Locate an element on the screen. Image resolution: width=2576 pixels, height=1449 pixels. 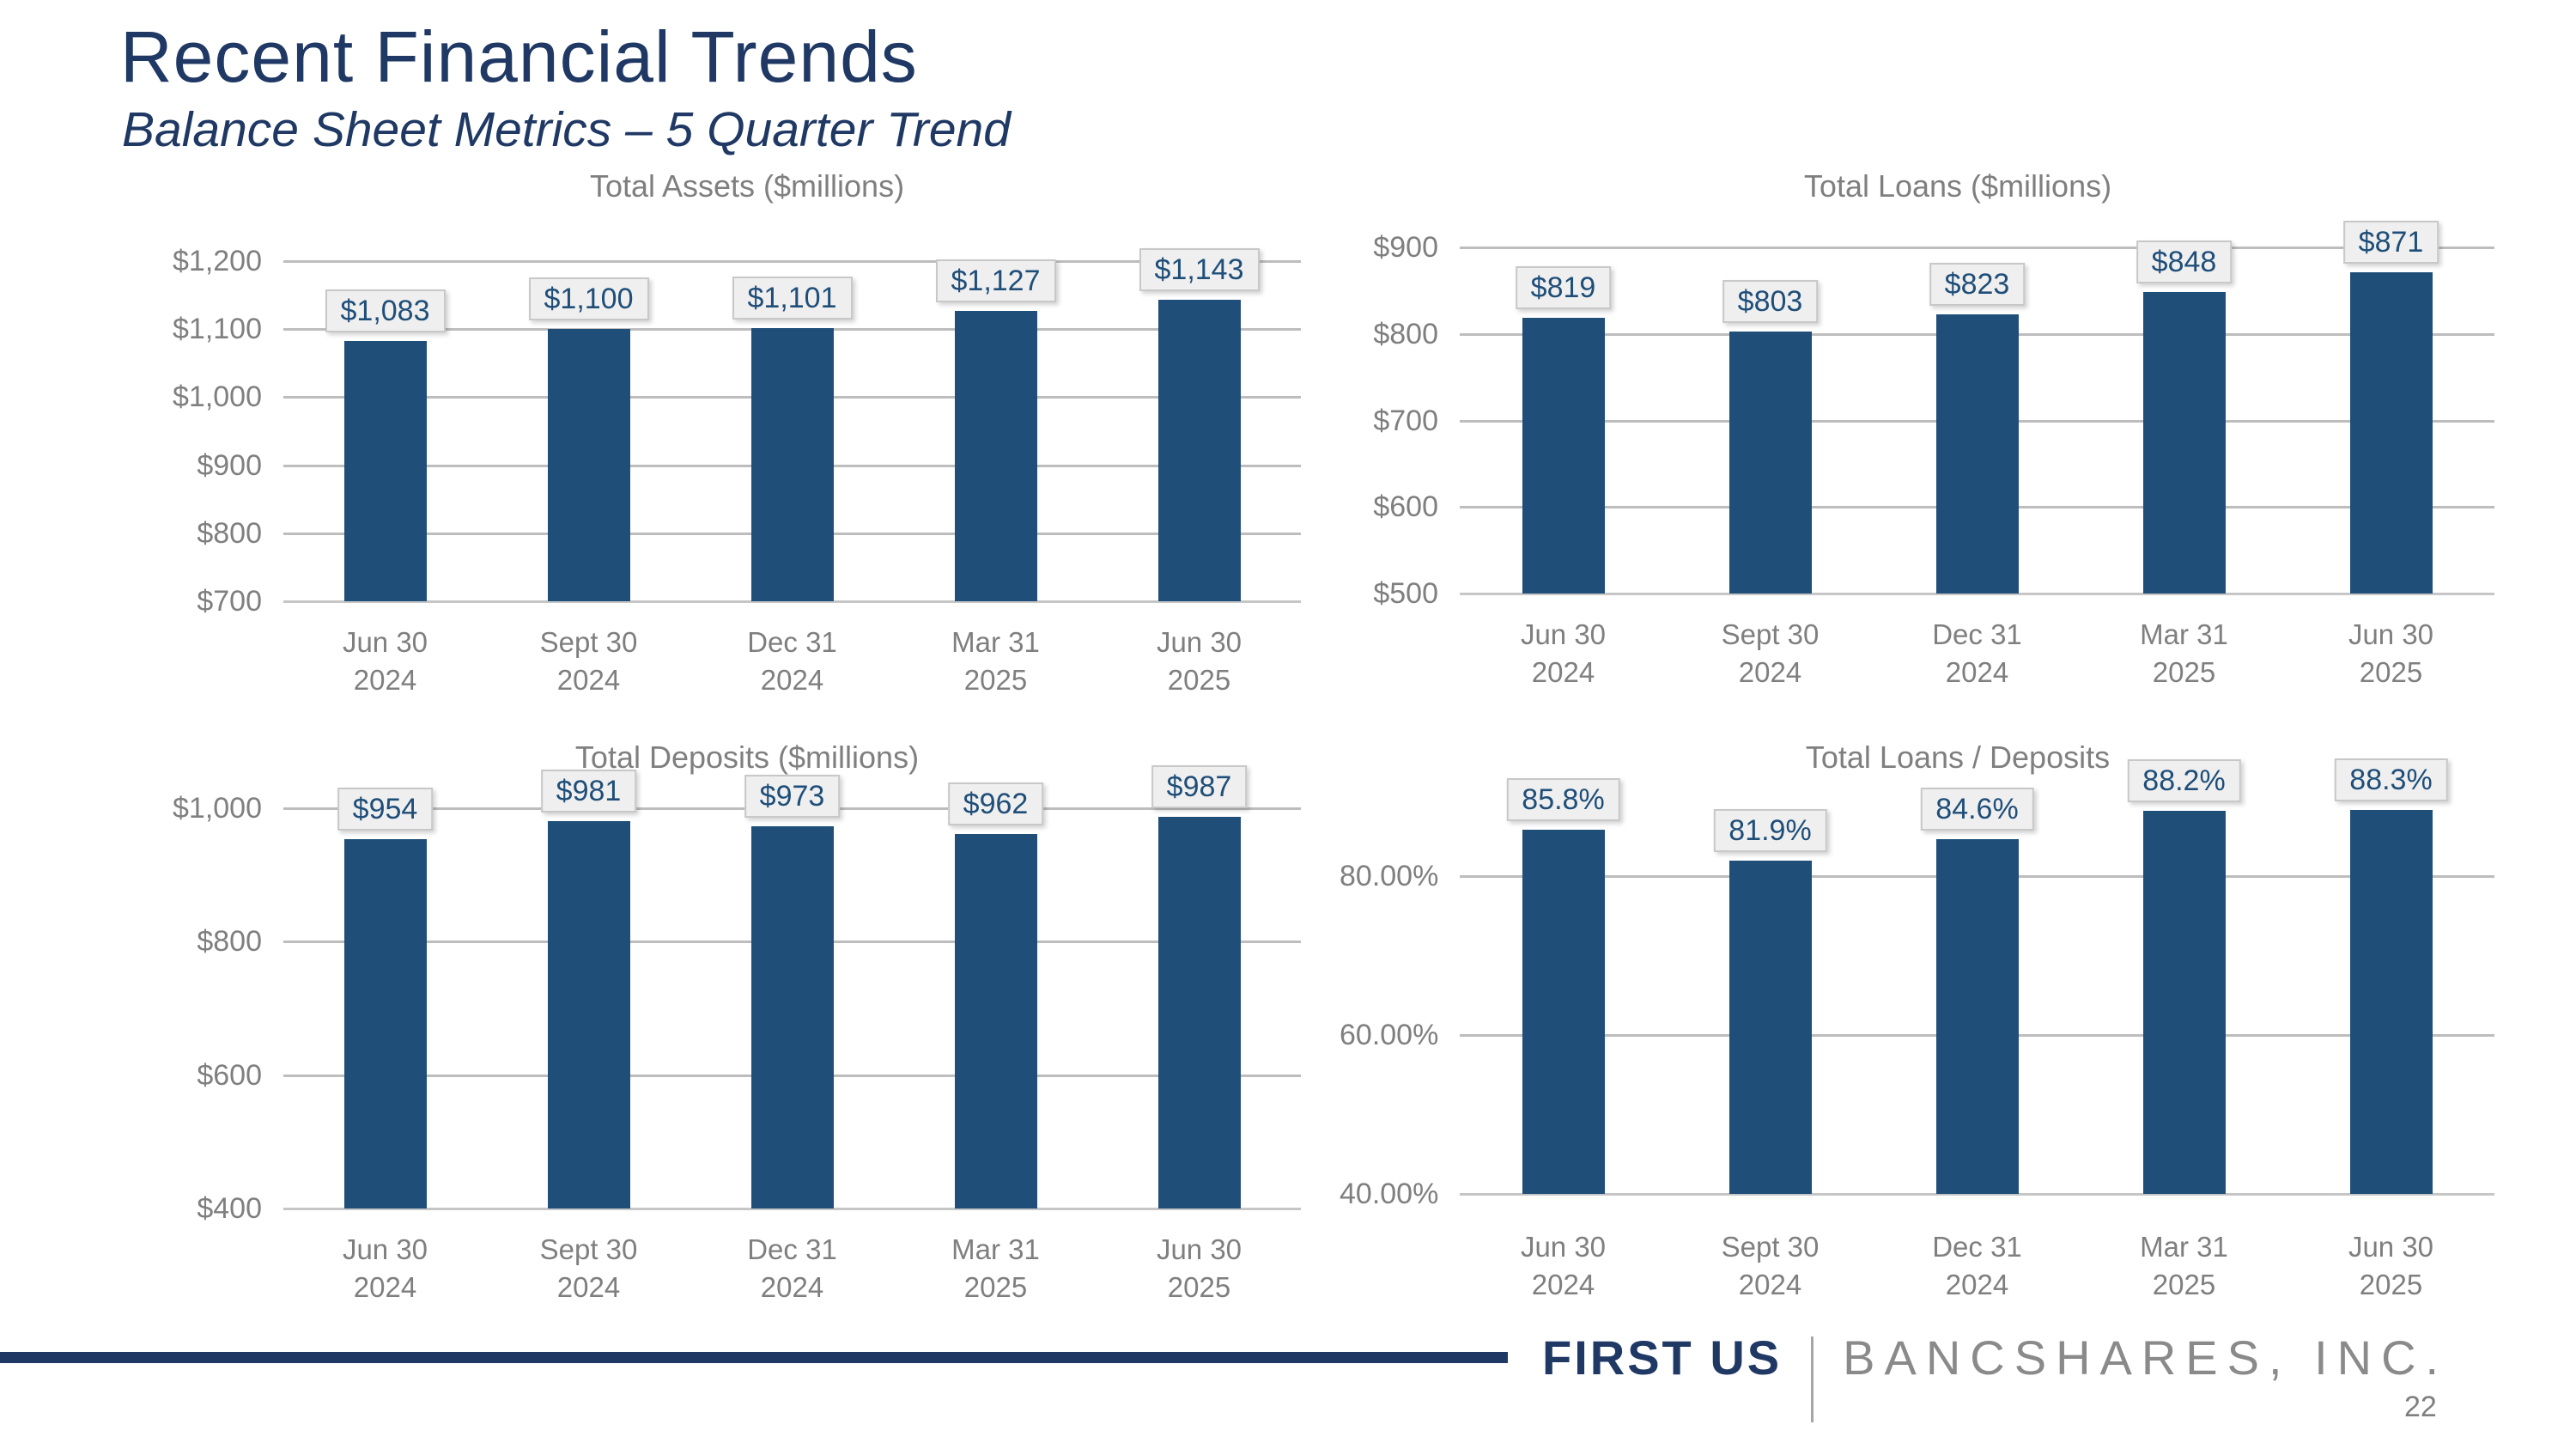
data-label: $848 is located at coordinates (2185, 262).